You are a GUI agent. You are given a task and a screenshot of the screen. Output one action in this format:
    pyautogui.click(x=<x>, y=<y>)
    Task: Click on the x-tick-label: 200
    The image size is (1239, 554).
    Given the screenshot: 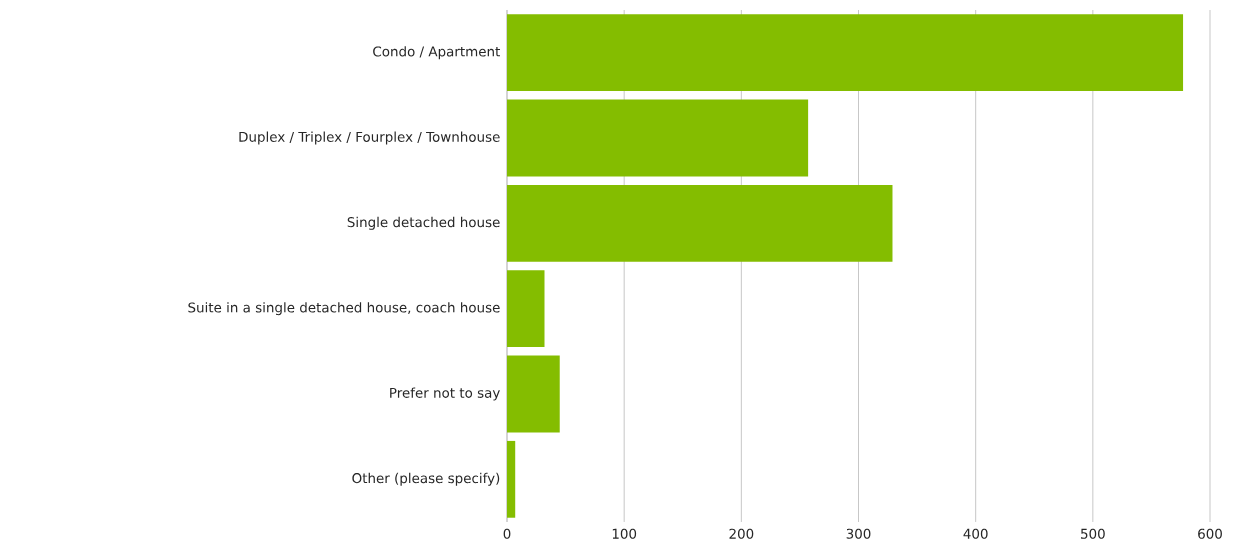 What is the action you would take?
    pyautogui.click(x=741, y=533)
    